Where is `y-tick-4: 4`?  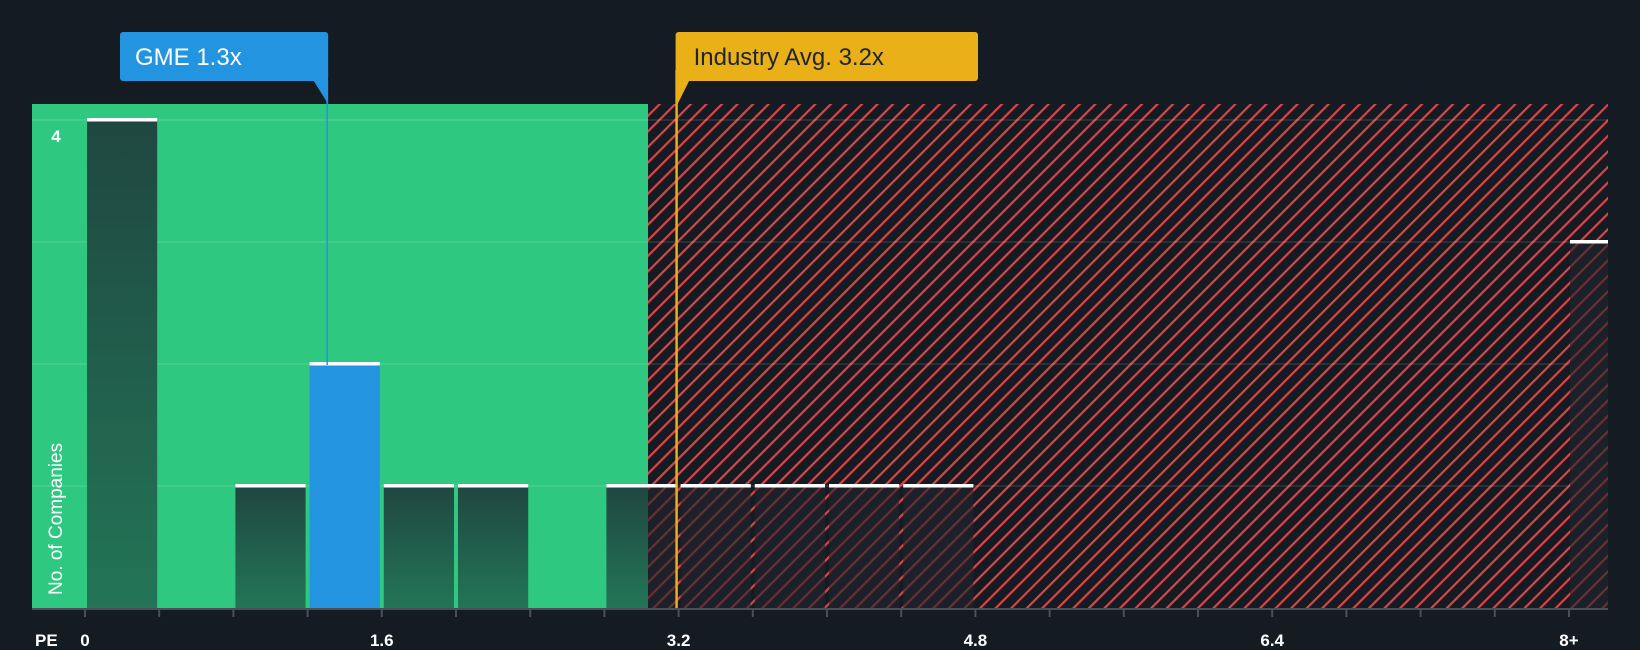 y-tick-4: 4 is located at coordinates (56, 136).